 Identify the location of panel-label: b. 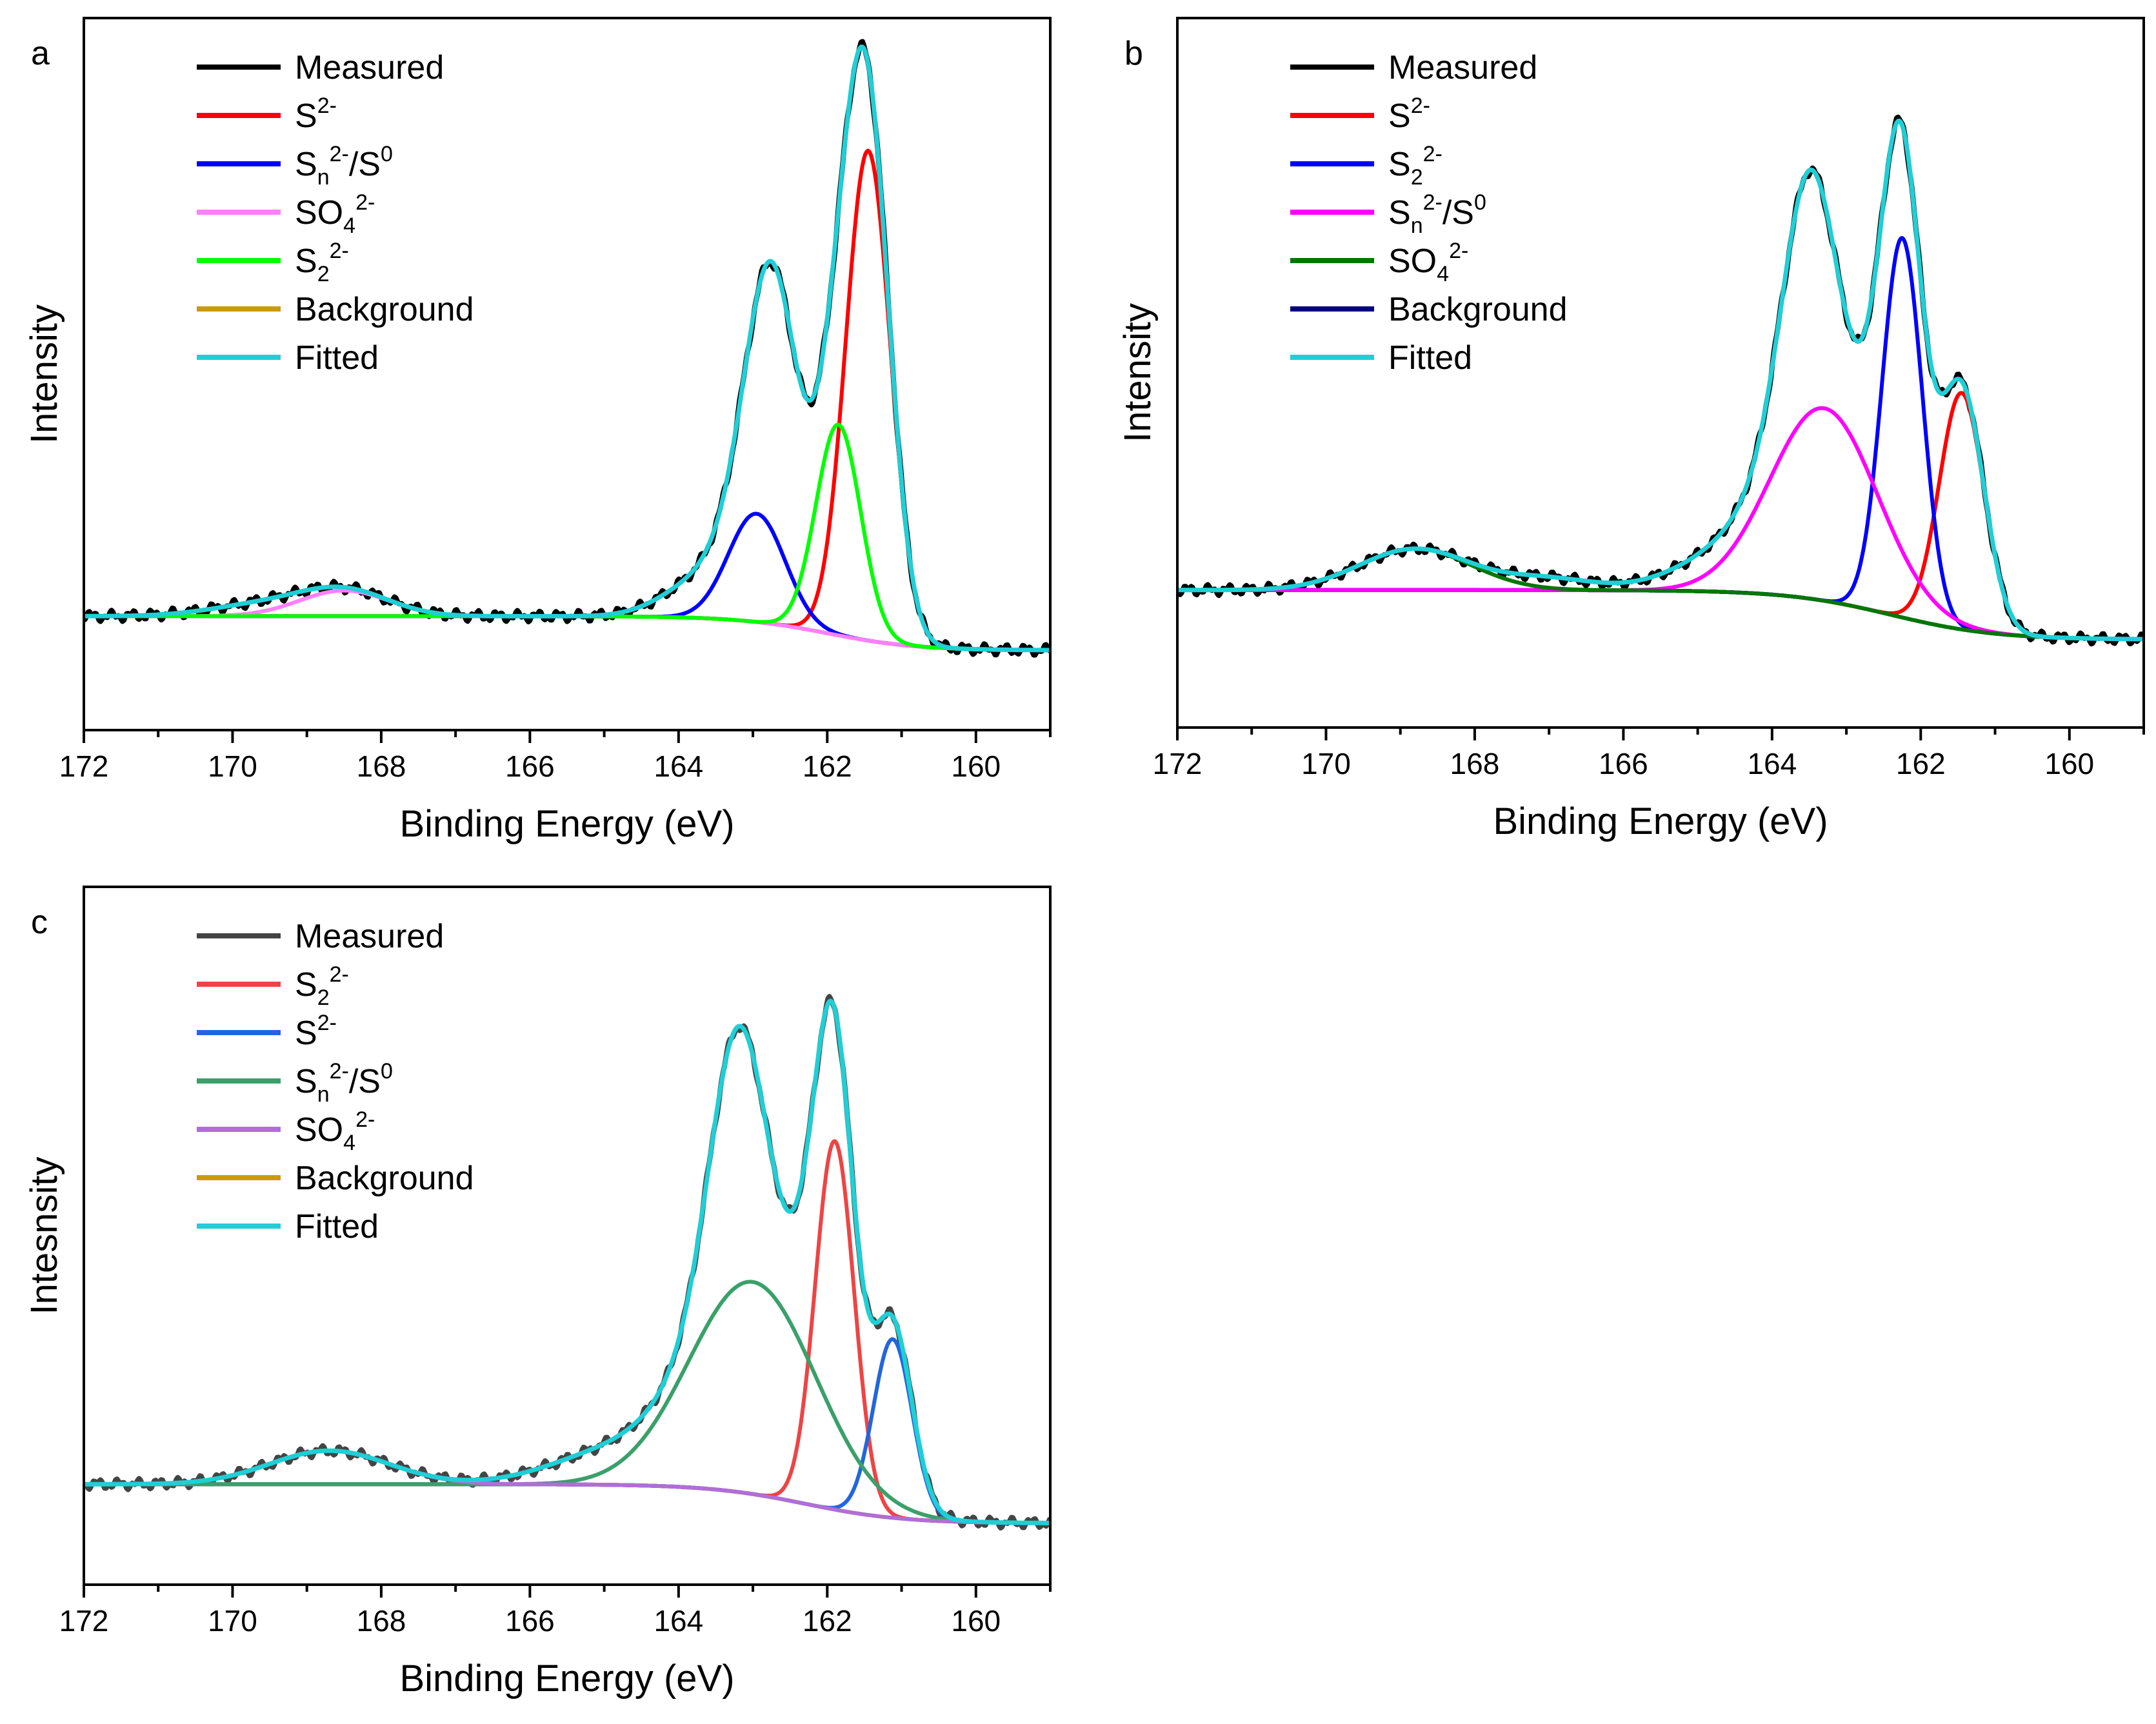
(1133, 53).